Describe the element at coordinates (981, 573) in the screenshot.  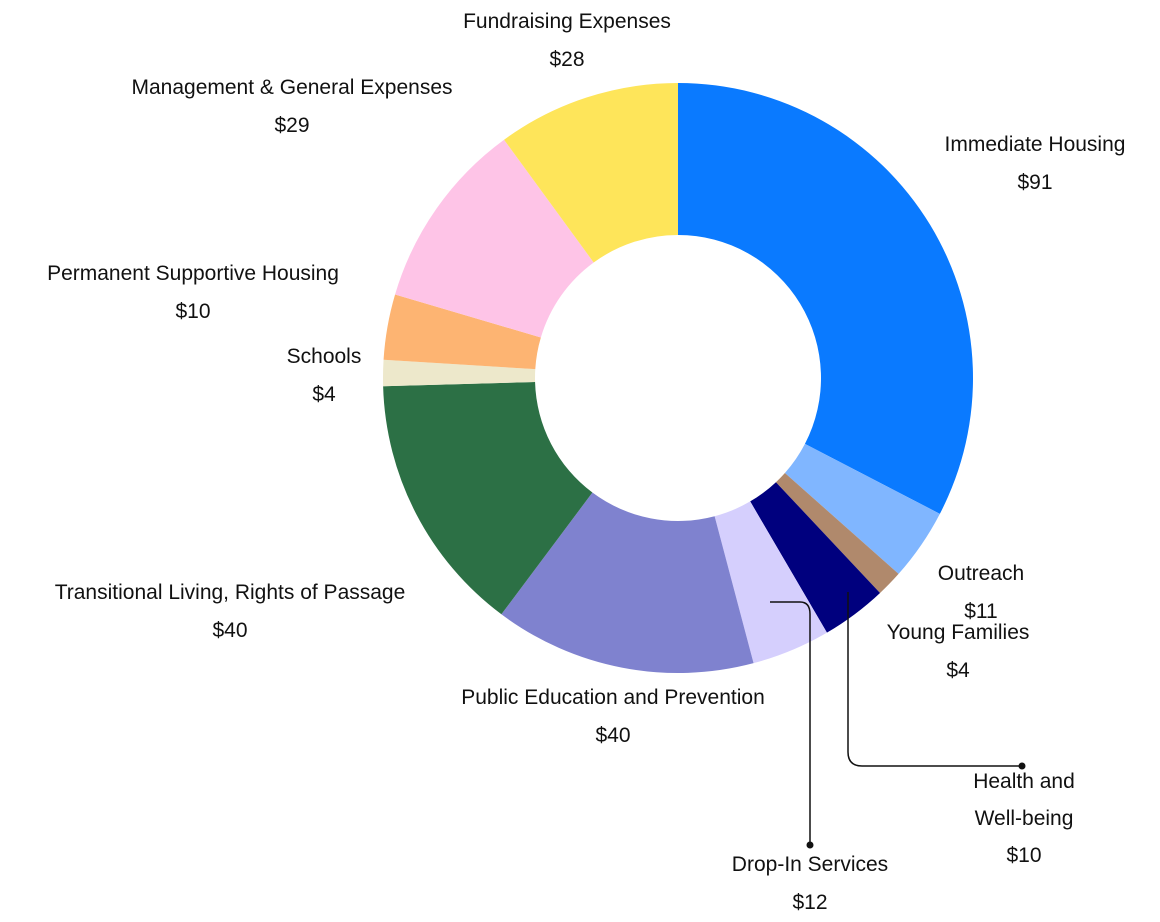
I see `category-label: Outreach` at that location.